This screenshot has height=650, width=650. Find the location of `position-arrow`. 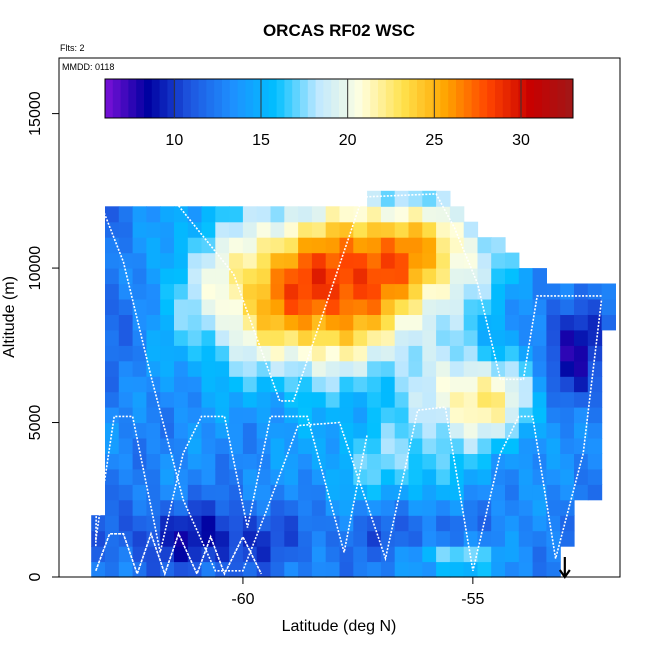

position-arrow is located at coordinates (564, 568).